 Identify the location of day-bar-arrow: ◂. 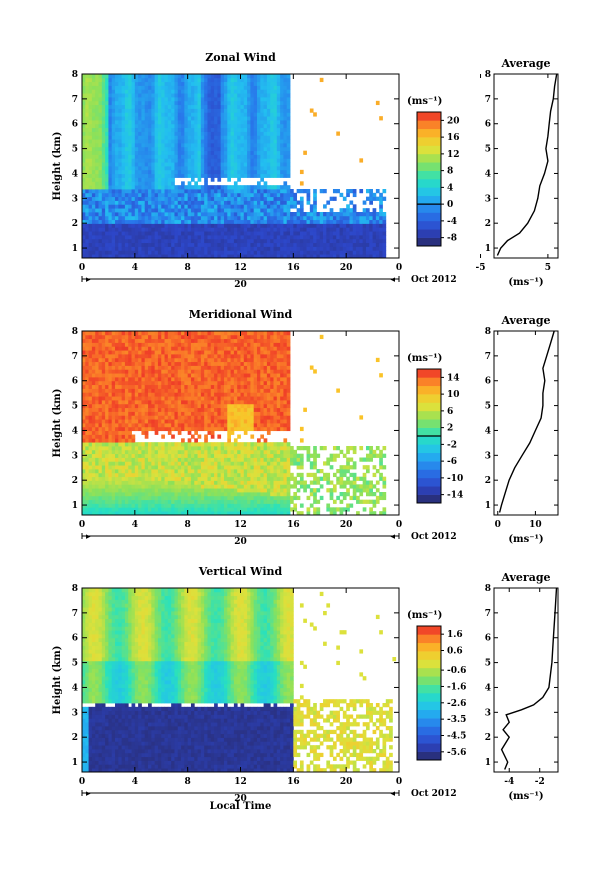
(392, 280).